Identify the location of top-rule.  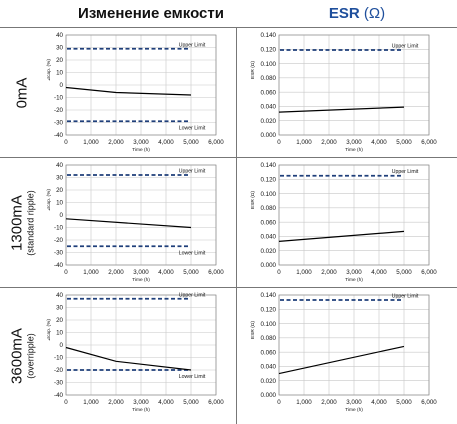
(228, 27).